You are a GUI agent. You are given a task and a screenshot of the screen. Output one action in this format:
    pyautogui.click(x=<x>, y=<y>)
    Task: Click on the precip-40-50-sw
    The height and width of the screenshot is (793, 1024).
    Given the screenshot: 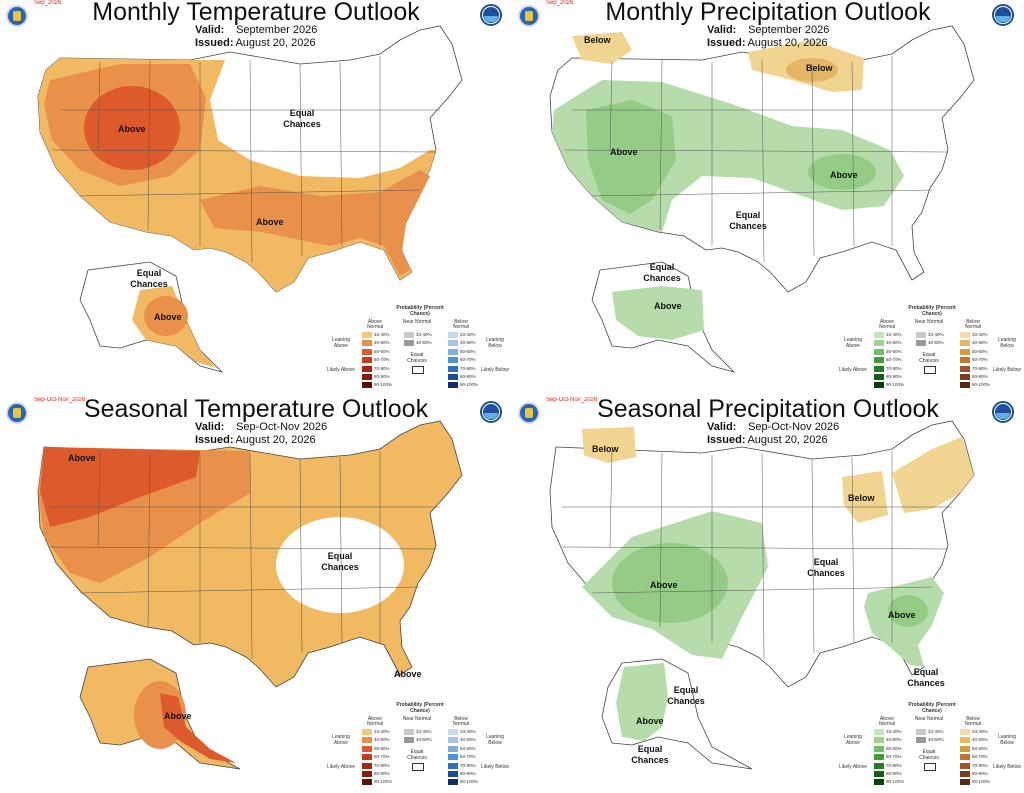 What is the action you would take?
    pyautogui.click(x=670, y=583)
    